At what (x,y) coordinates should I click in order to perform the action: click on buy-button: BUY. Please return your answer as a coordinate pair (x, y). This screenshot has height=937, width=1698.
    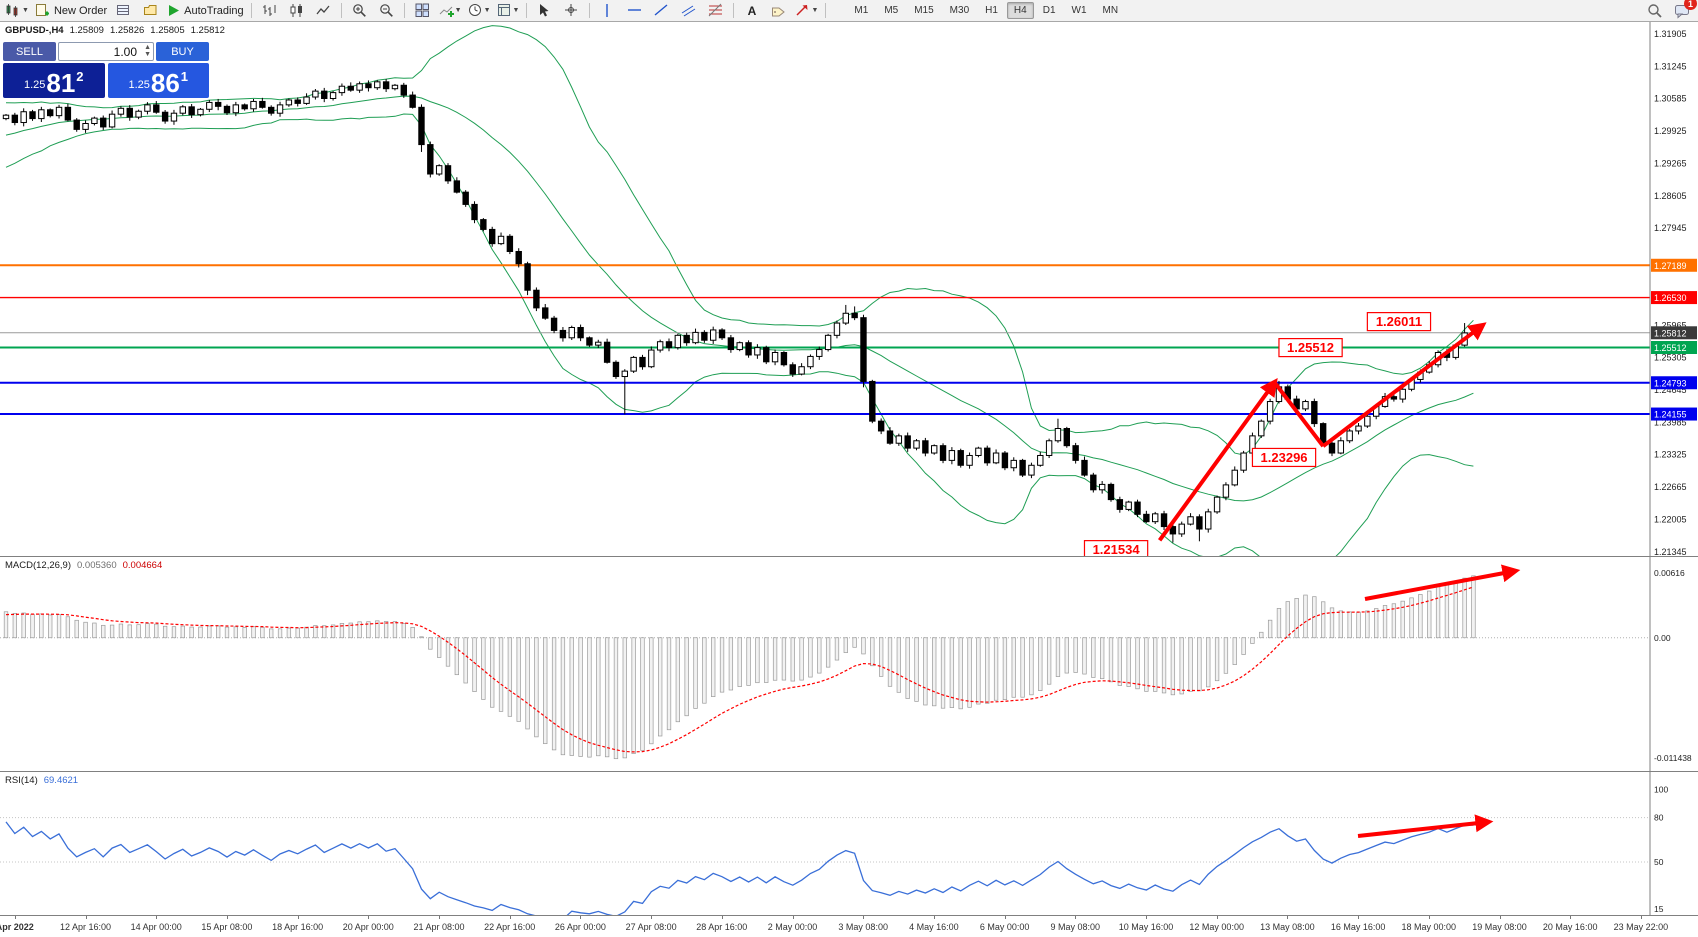
    Looking at the image, I should click on (182, 51).